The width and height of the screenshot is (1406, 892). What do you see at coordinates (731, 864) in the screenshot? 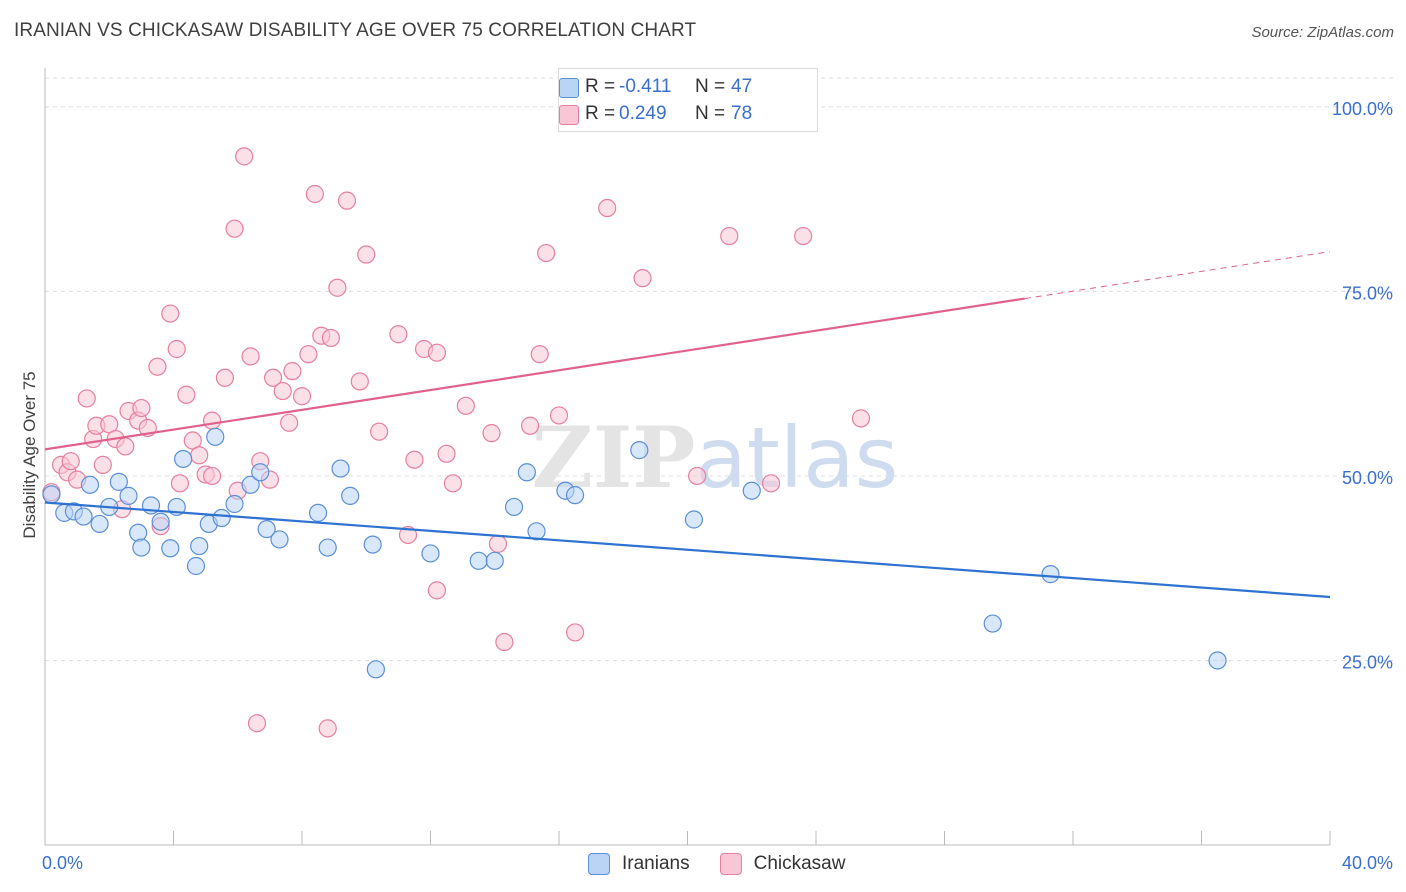
I see `series-legend: Iranians Chickasaw` at bounding box center [731, 864].